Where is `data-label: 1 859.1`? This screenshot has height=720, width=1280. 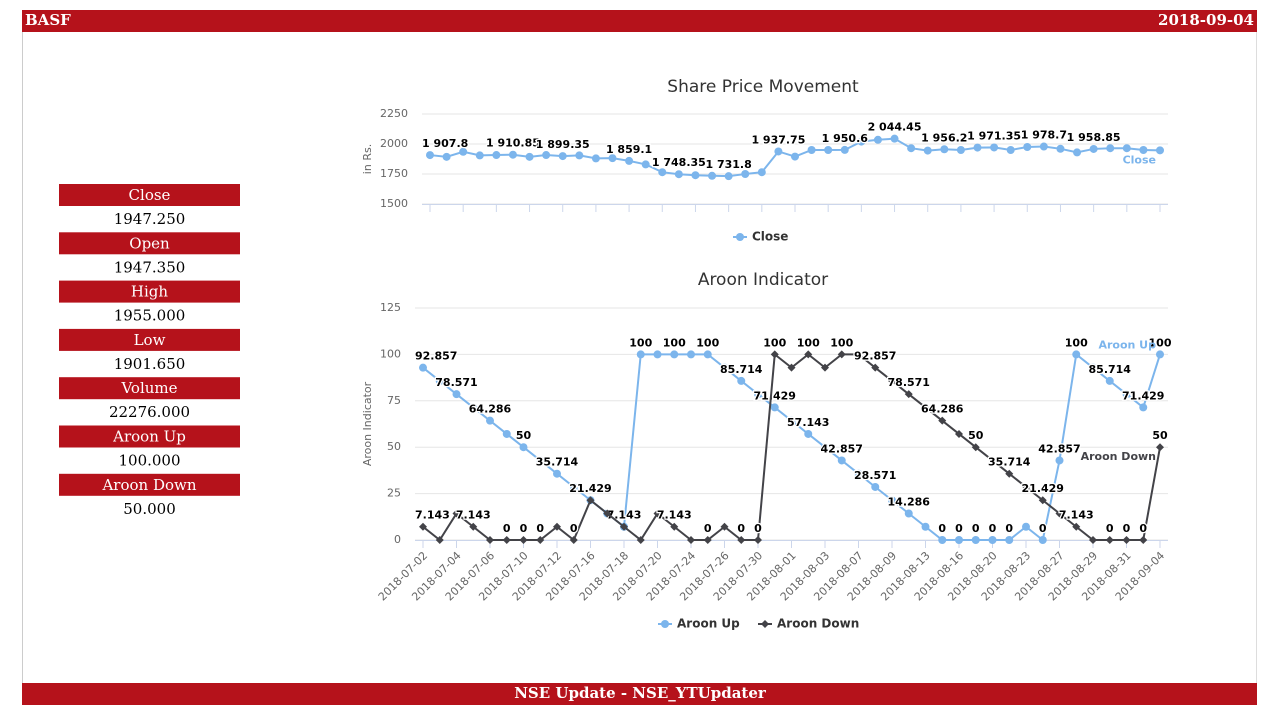 data-label: 1 859.1 is located at coordinates (629, 149).